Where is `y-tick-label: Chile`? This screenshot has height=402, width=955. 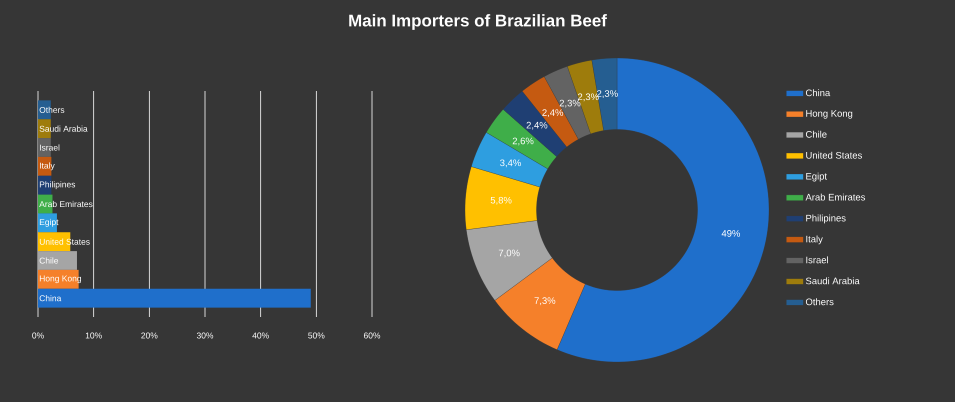 y-tick-label: Chile is located at coordinates (49, 260).